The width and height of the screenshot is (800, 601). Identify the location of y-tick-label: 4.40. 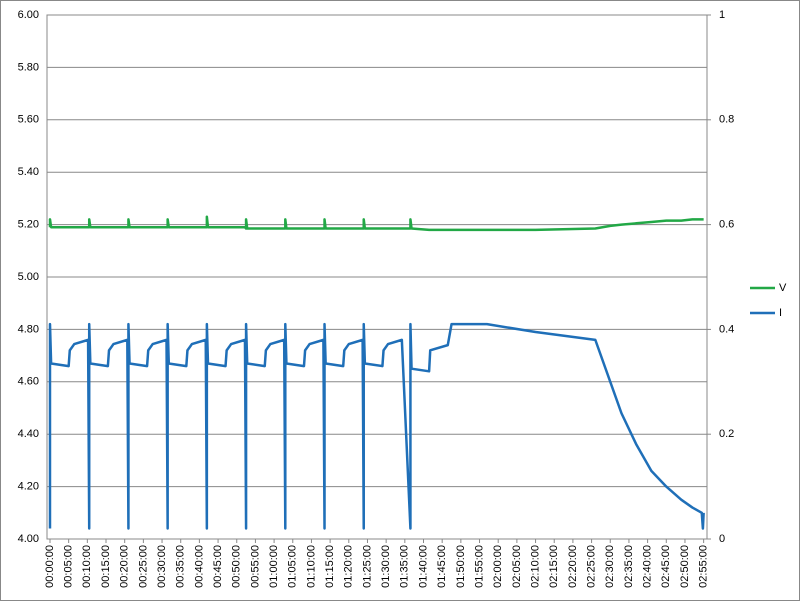
(28, 434).